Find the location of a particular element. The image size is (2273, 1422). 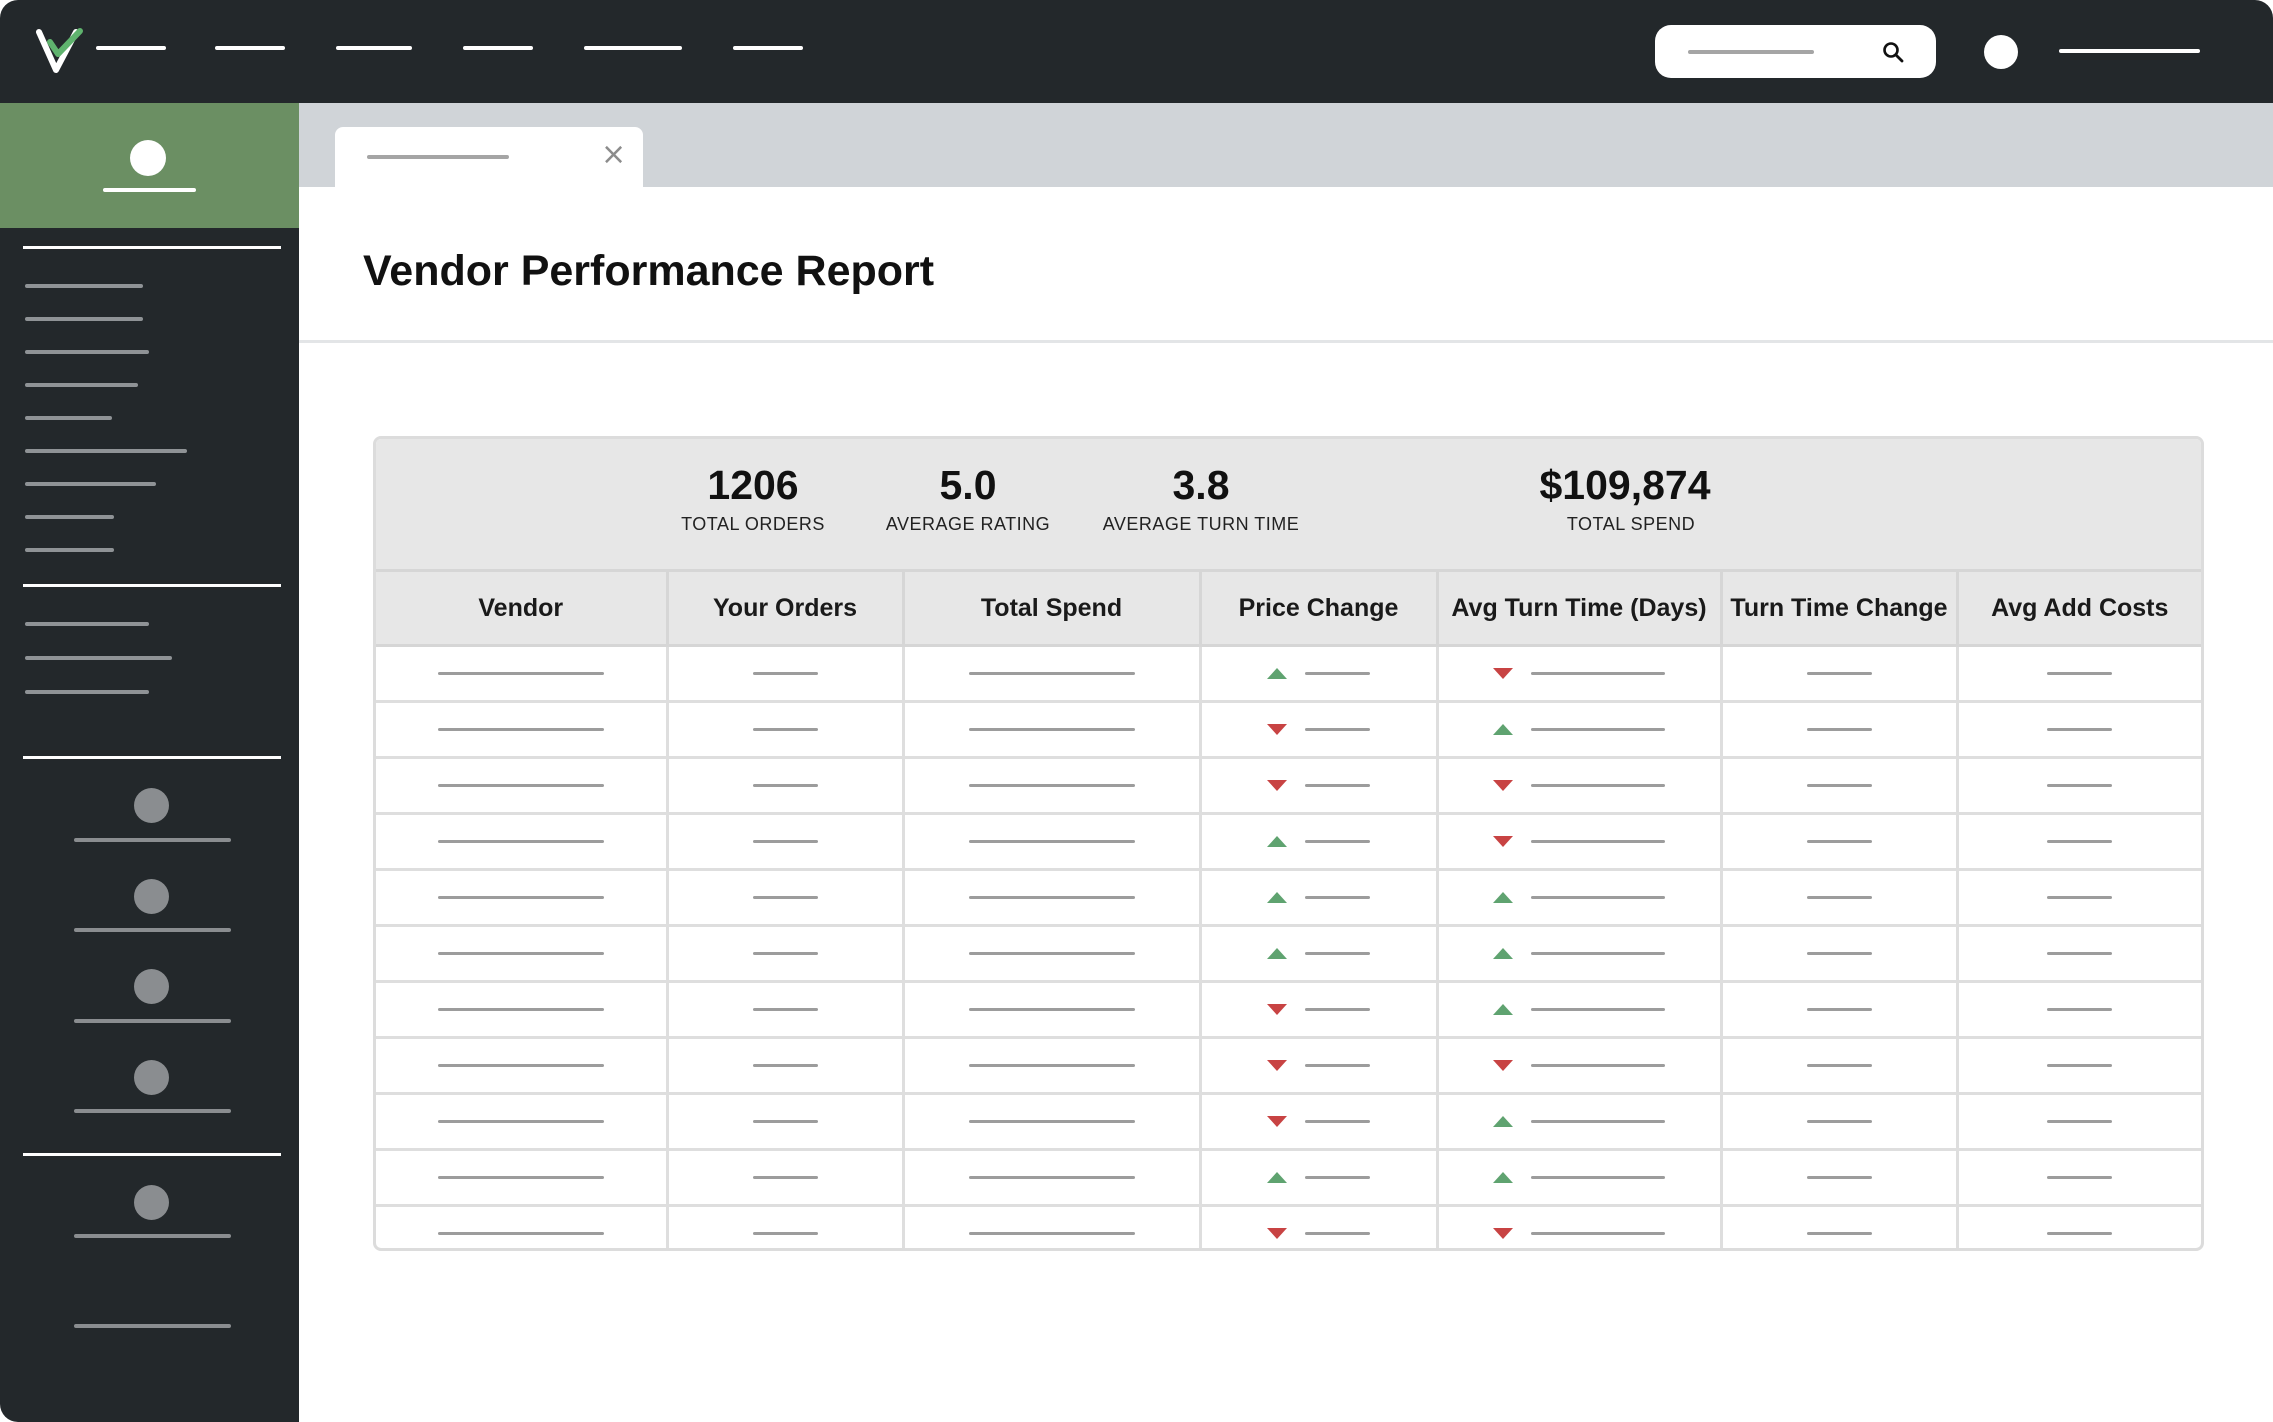

search-input is located at coordinates (1795, 51).